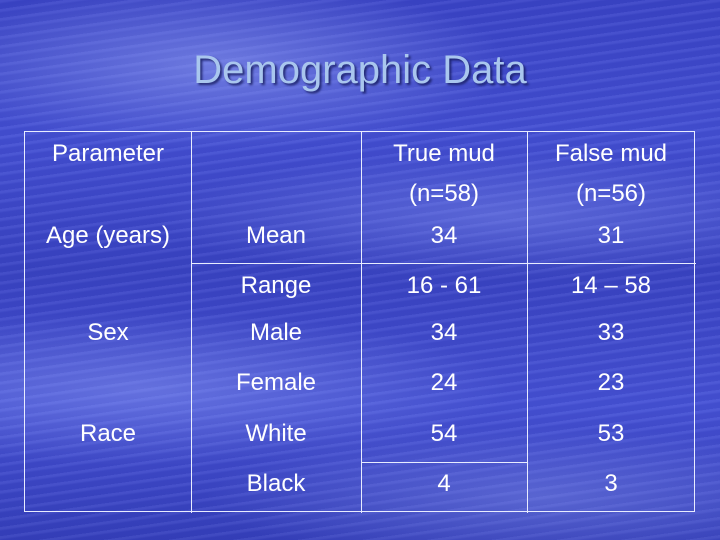  What do you see at coordinates (276, 433) in the screenshot?
I see `row-sub-label: White` at bounding box center [276, 433].